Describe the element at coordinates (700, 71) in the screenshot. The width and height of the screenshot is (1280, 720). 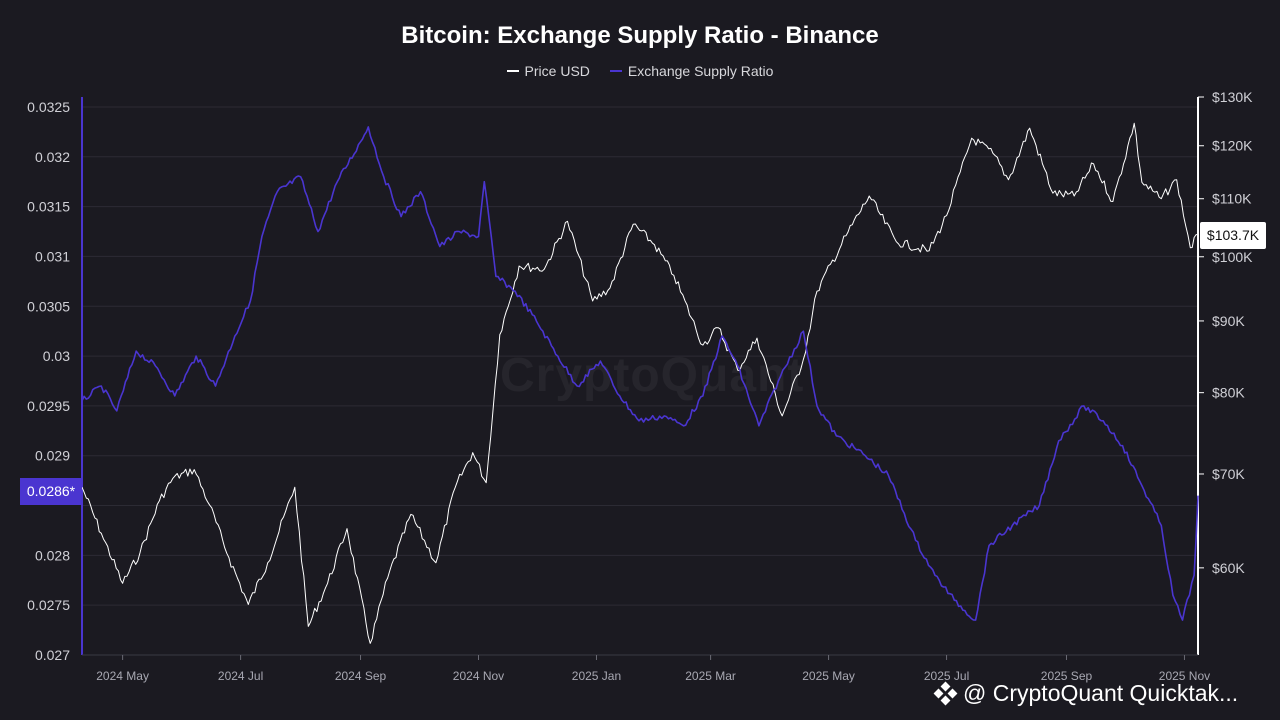
I see `legend-label-ratio: Exchange Supply Ratio` at that location.